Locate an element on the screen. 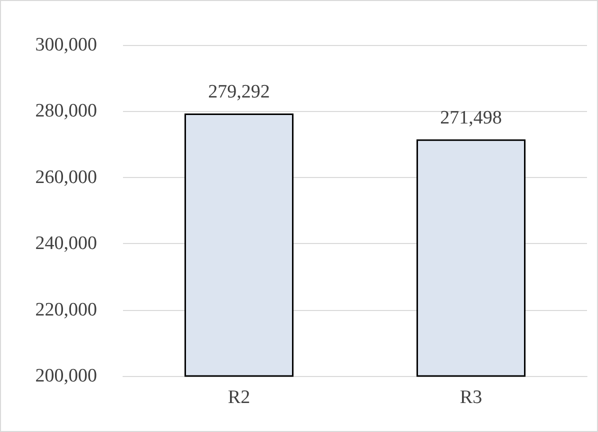 This screenshot has height=432, width=598. y-tick-label: 220,000 is located at coordinates (66, 309).